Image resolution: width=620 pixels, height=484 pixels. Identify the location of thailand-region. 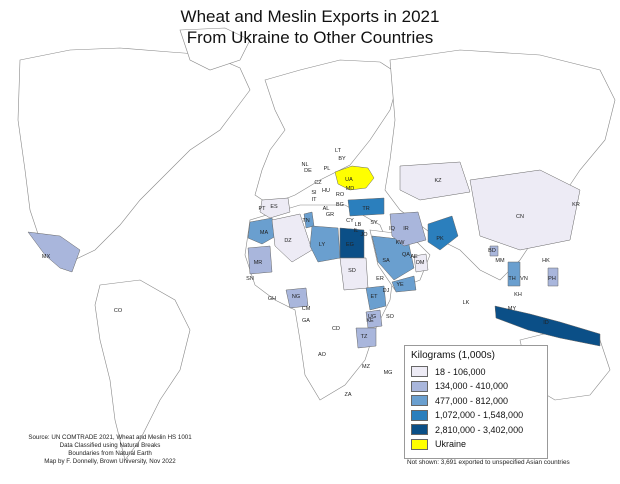
(514, 274).